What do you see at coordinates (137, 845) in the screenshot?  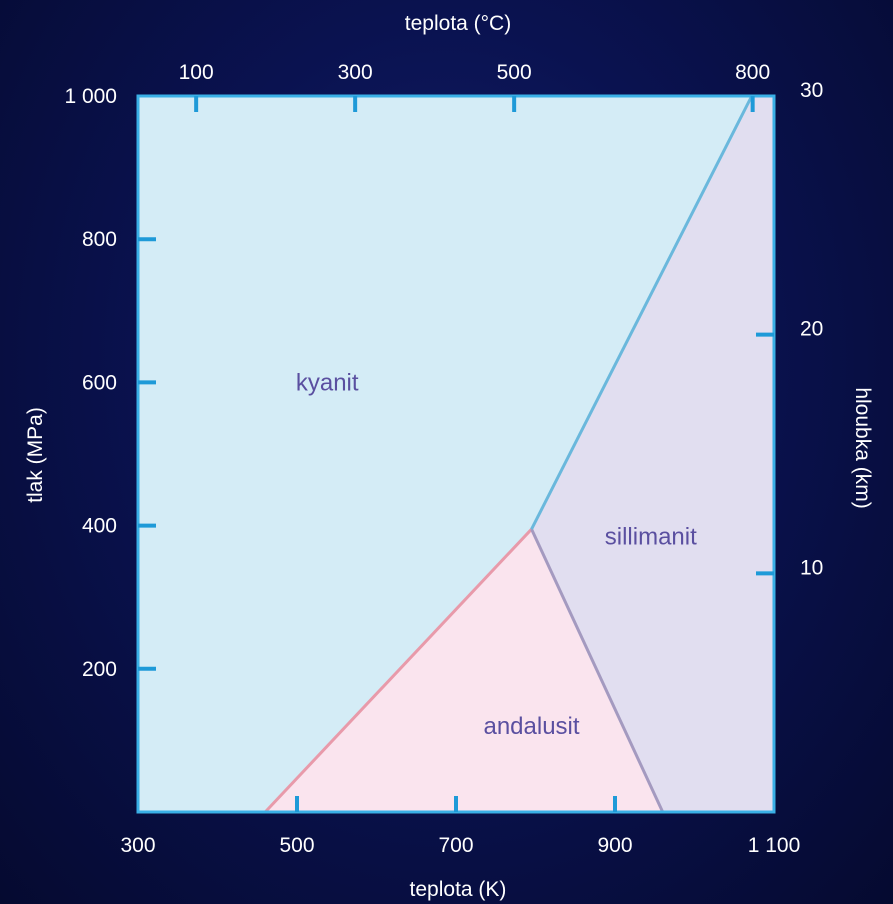 I see `tick-label-bottom: 300` at bounding box center [137, 845].